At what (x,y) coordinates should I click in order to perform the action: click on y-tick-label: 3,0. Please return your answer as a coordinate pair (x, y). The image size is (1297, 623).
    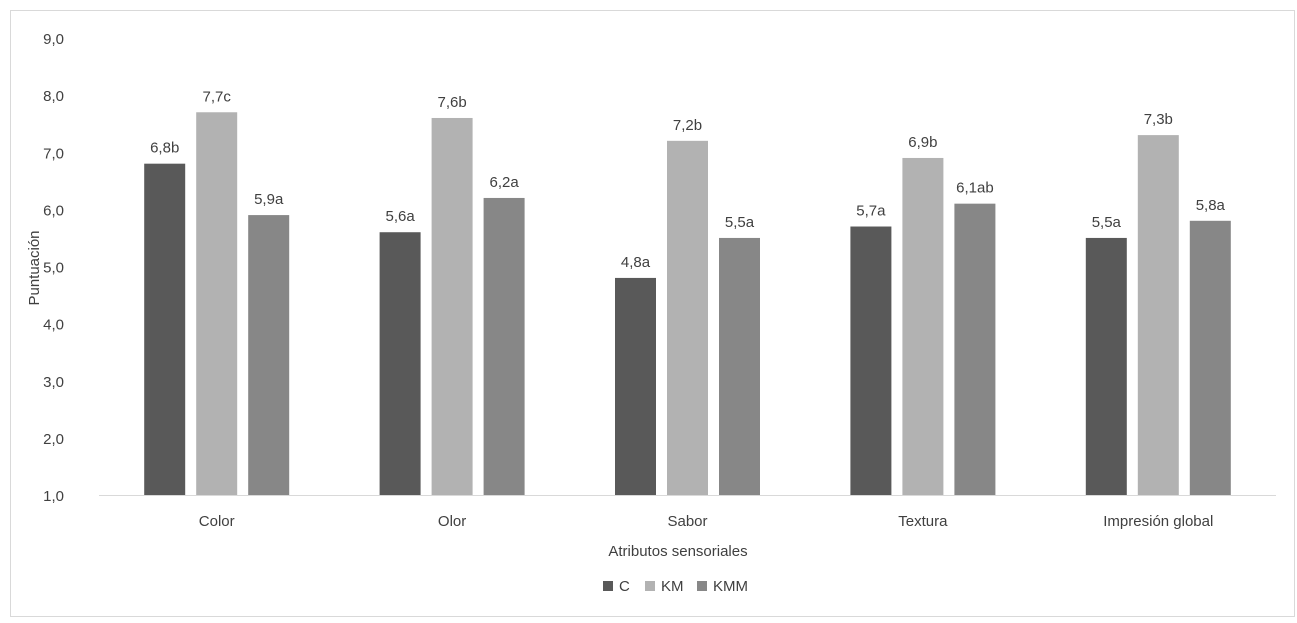
    Looking at the image, I should click on (53, 382).